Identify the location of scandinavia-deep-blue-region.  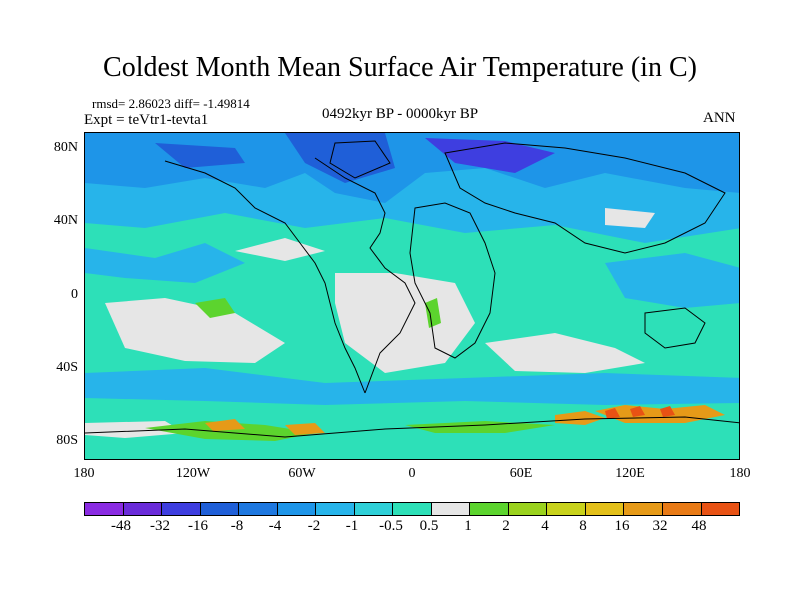
(490, 155).